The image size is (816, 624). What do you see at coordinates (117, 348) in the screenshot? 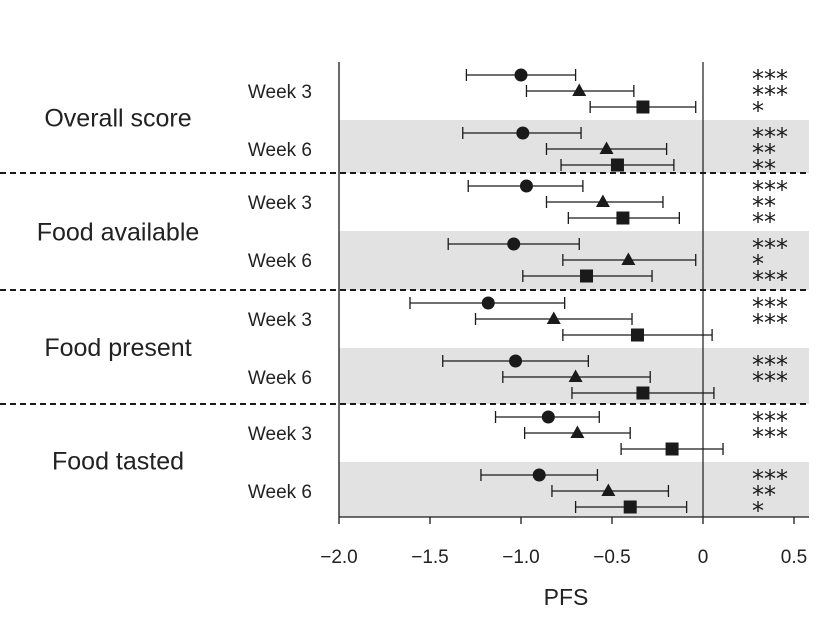
I see `group-label: Food present` at bounding box center [117, 348].